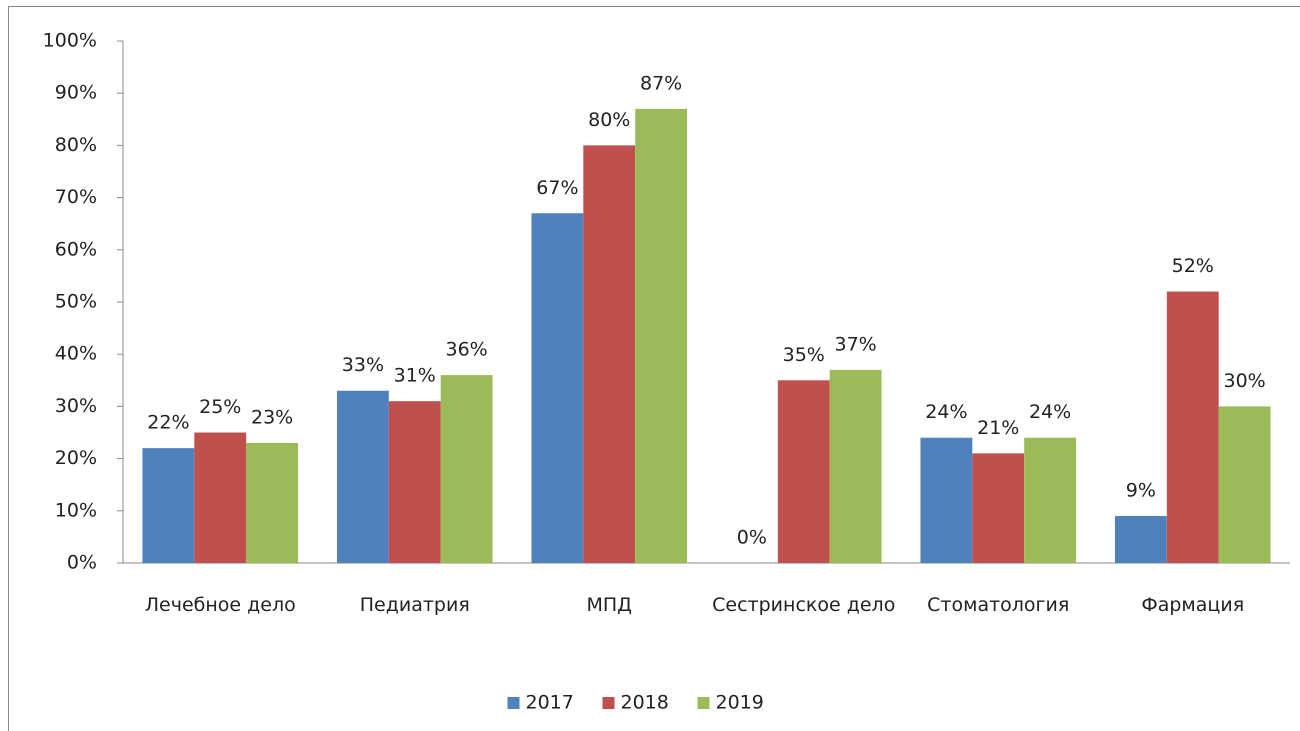 The width and height of the screenshot is (1300, 731). What do you see at coordinates (76, 145) in the screenshot?
I see `y-tick-label: 80%` at bounding box center [76, 145].